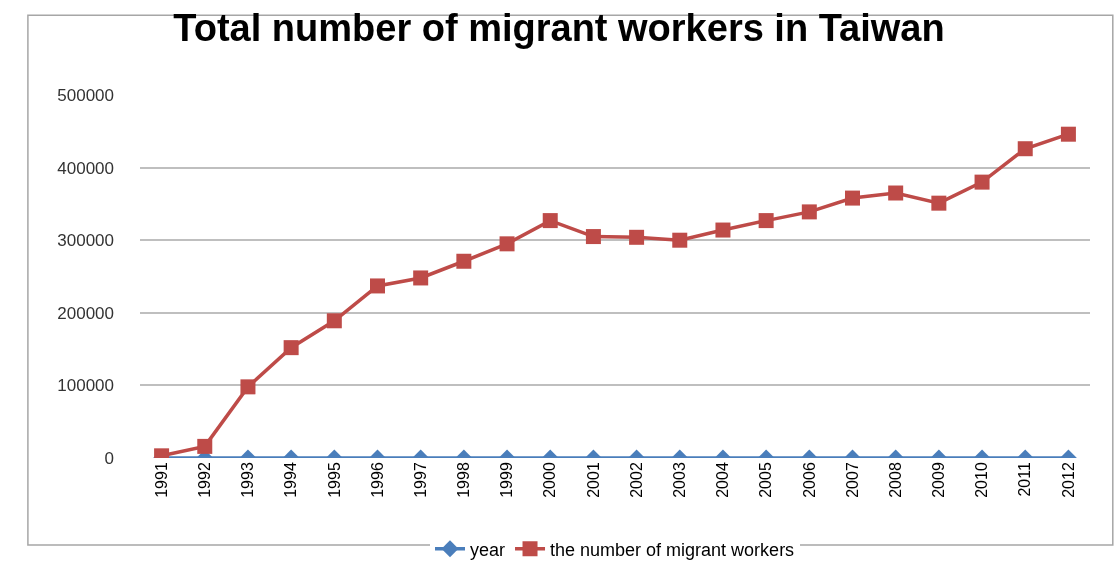  I want to click on y-tick-label: 400000, so click(85, 168).